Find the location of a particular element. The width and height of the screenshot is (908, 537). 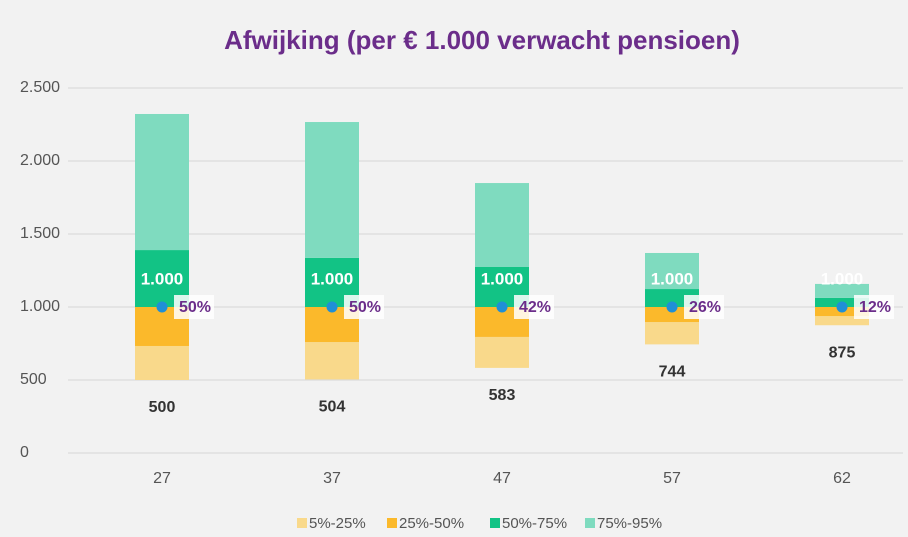

y-tick-label: 2.000 is located at coordinates (40, 160).